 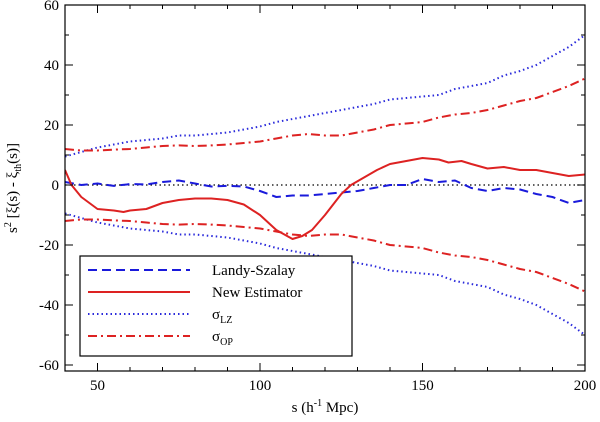 I want to click on y-tick-label: 40, so click(x=51, y=66).